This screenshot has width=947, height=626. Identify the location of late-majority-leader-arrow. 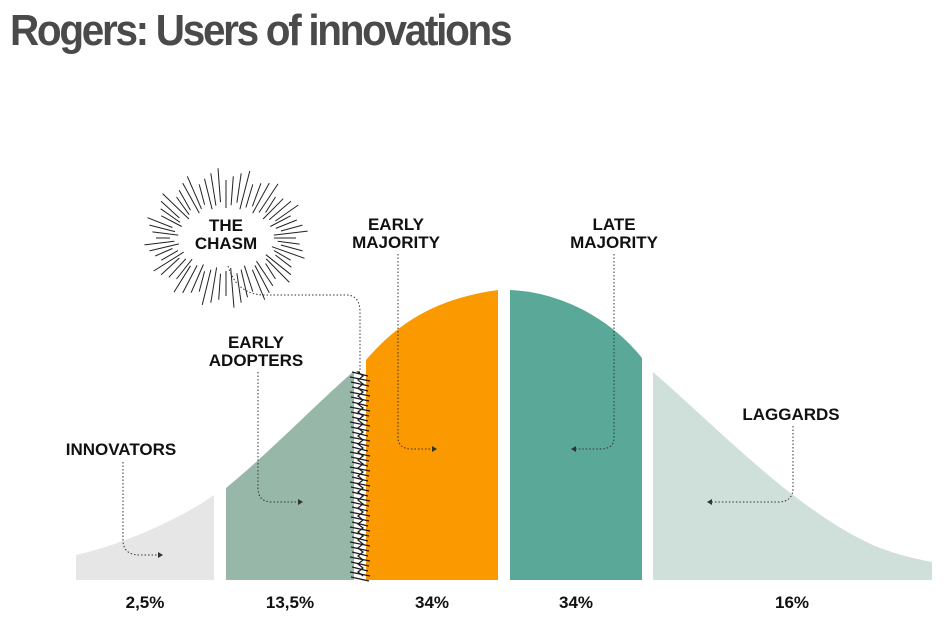
(595, 352).